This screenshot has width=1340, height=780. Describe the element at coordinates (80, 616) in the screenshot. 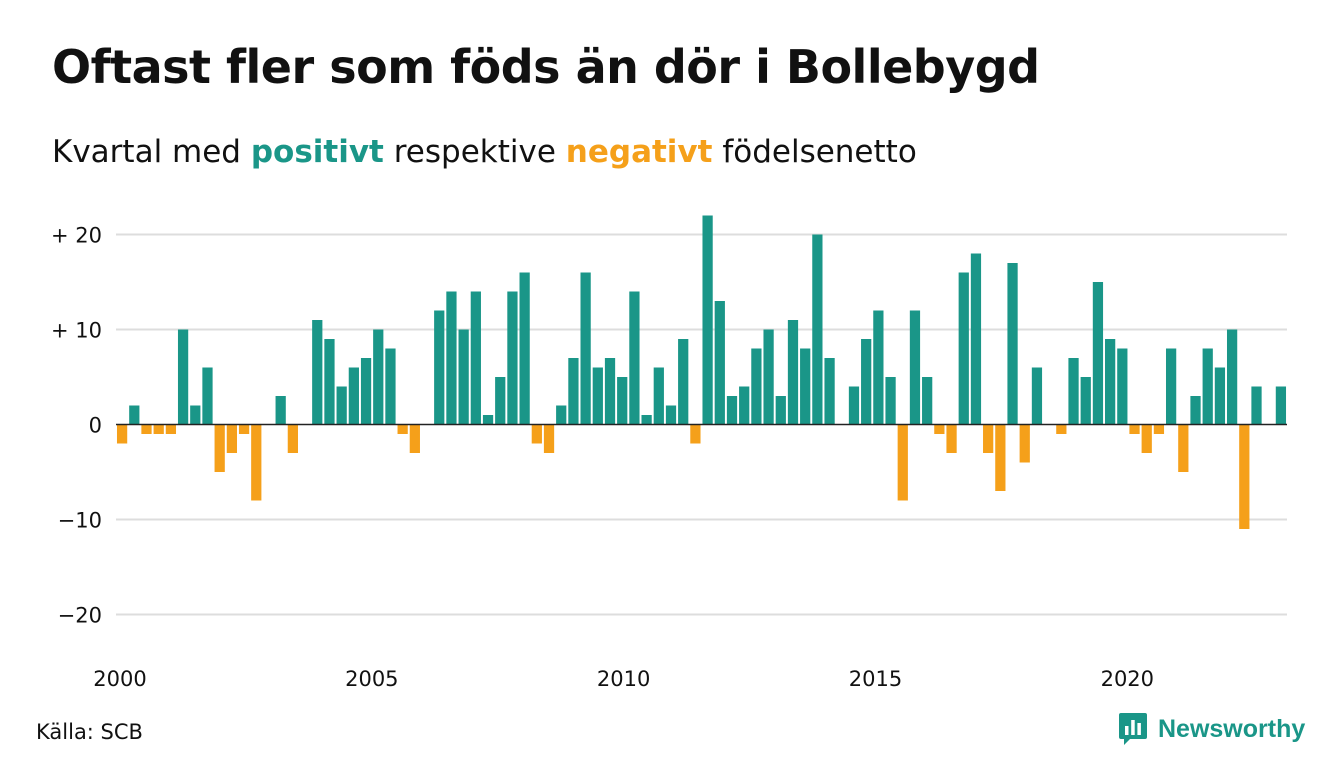

I see `y-tick-label: −20` at that location.